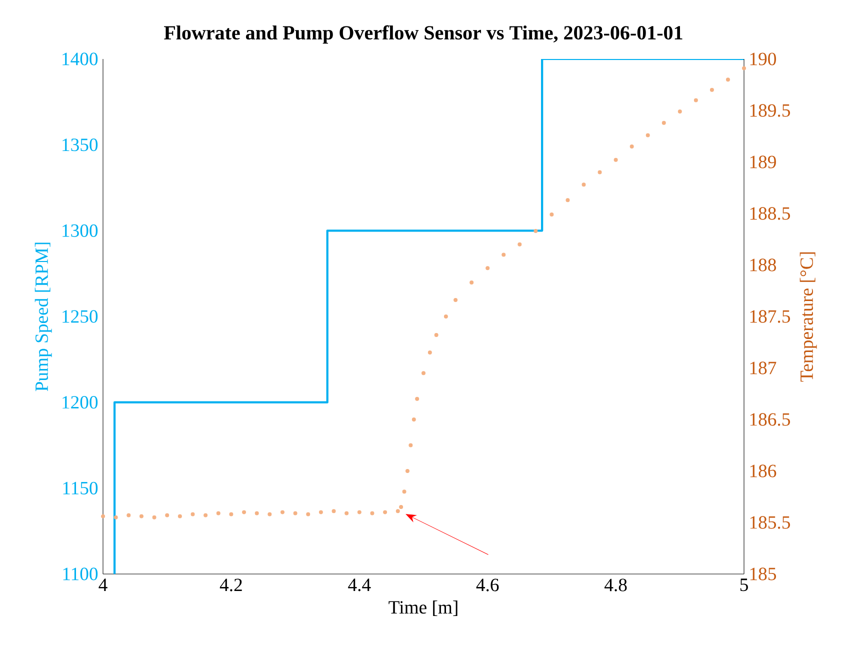  What do you see at coordinates (770, 316) in the screenshot?
I see `y2-tick-label: 187.5` at bounding box center [770, 316].